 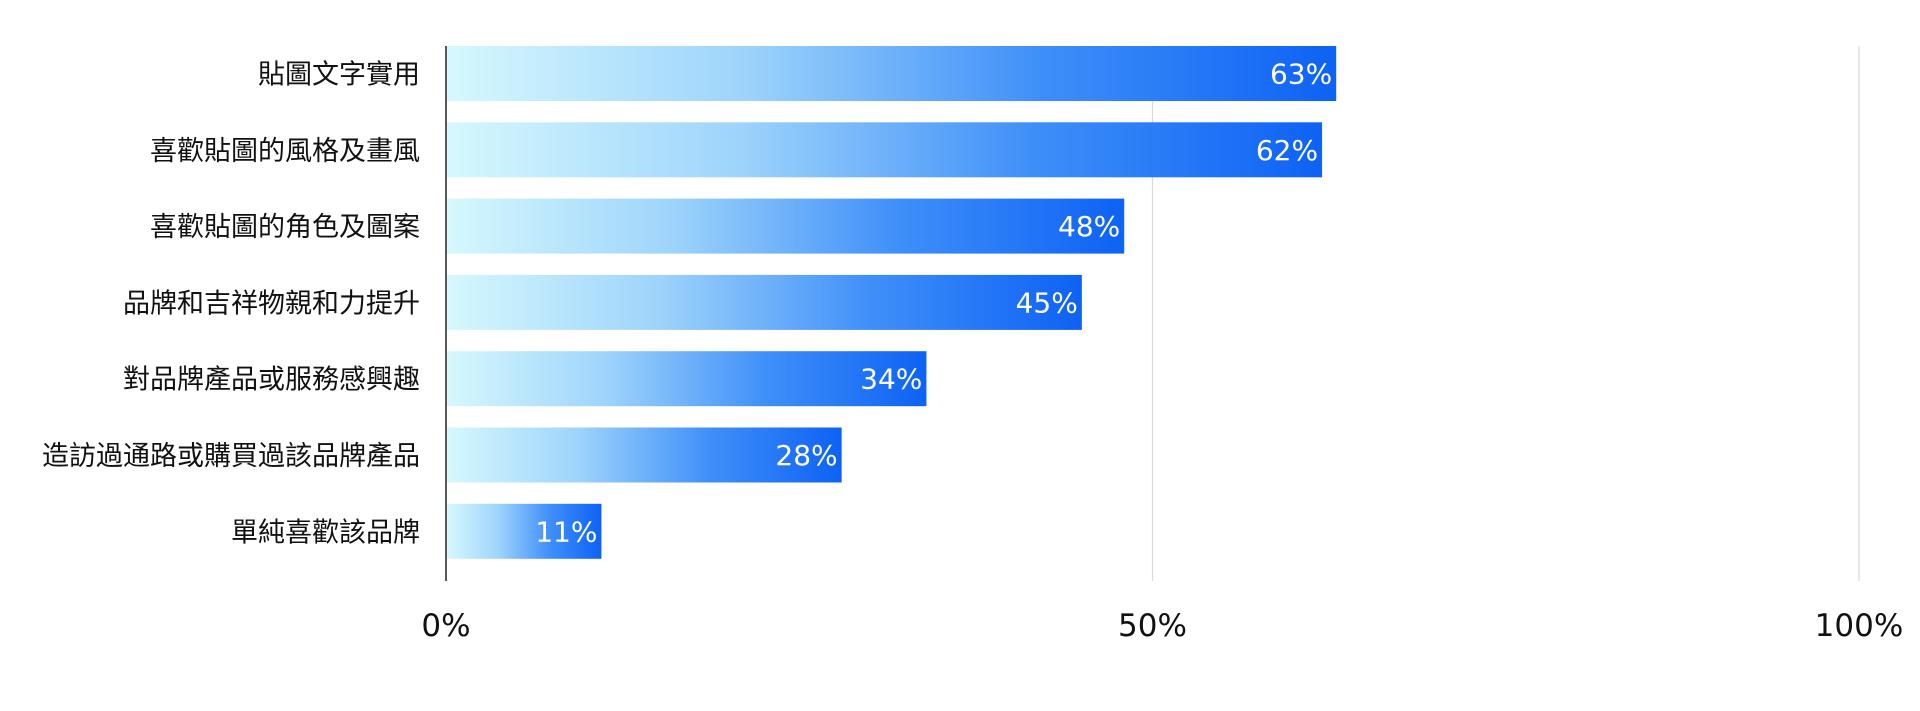 I want to click on category-label: 貼圖文字實用, so click(x=339, y=75).